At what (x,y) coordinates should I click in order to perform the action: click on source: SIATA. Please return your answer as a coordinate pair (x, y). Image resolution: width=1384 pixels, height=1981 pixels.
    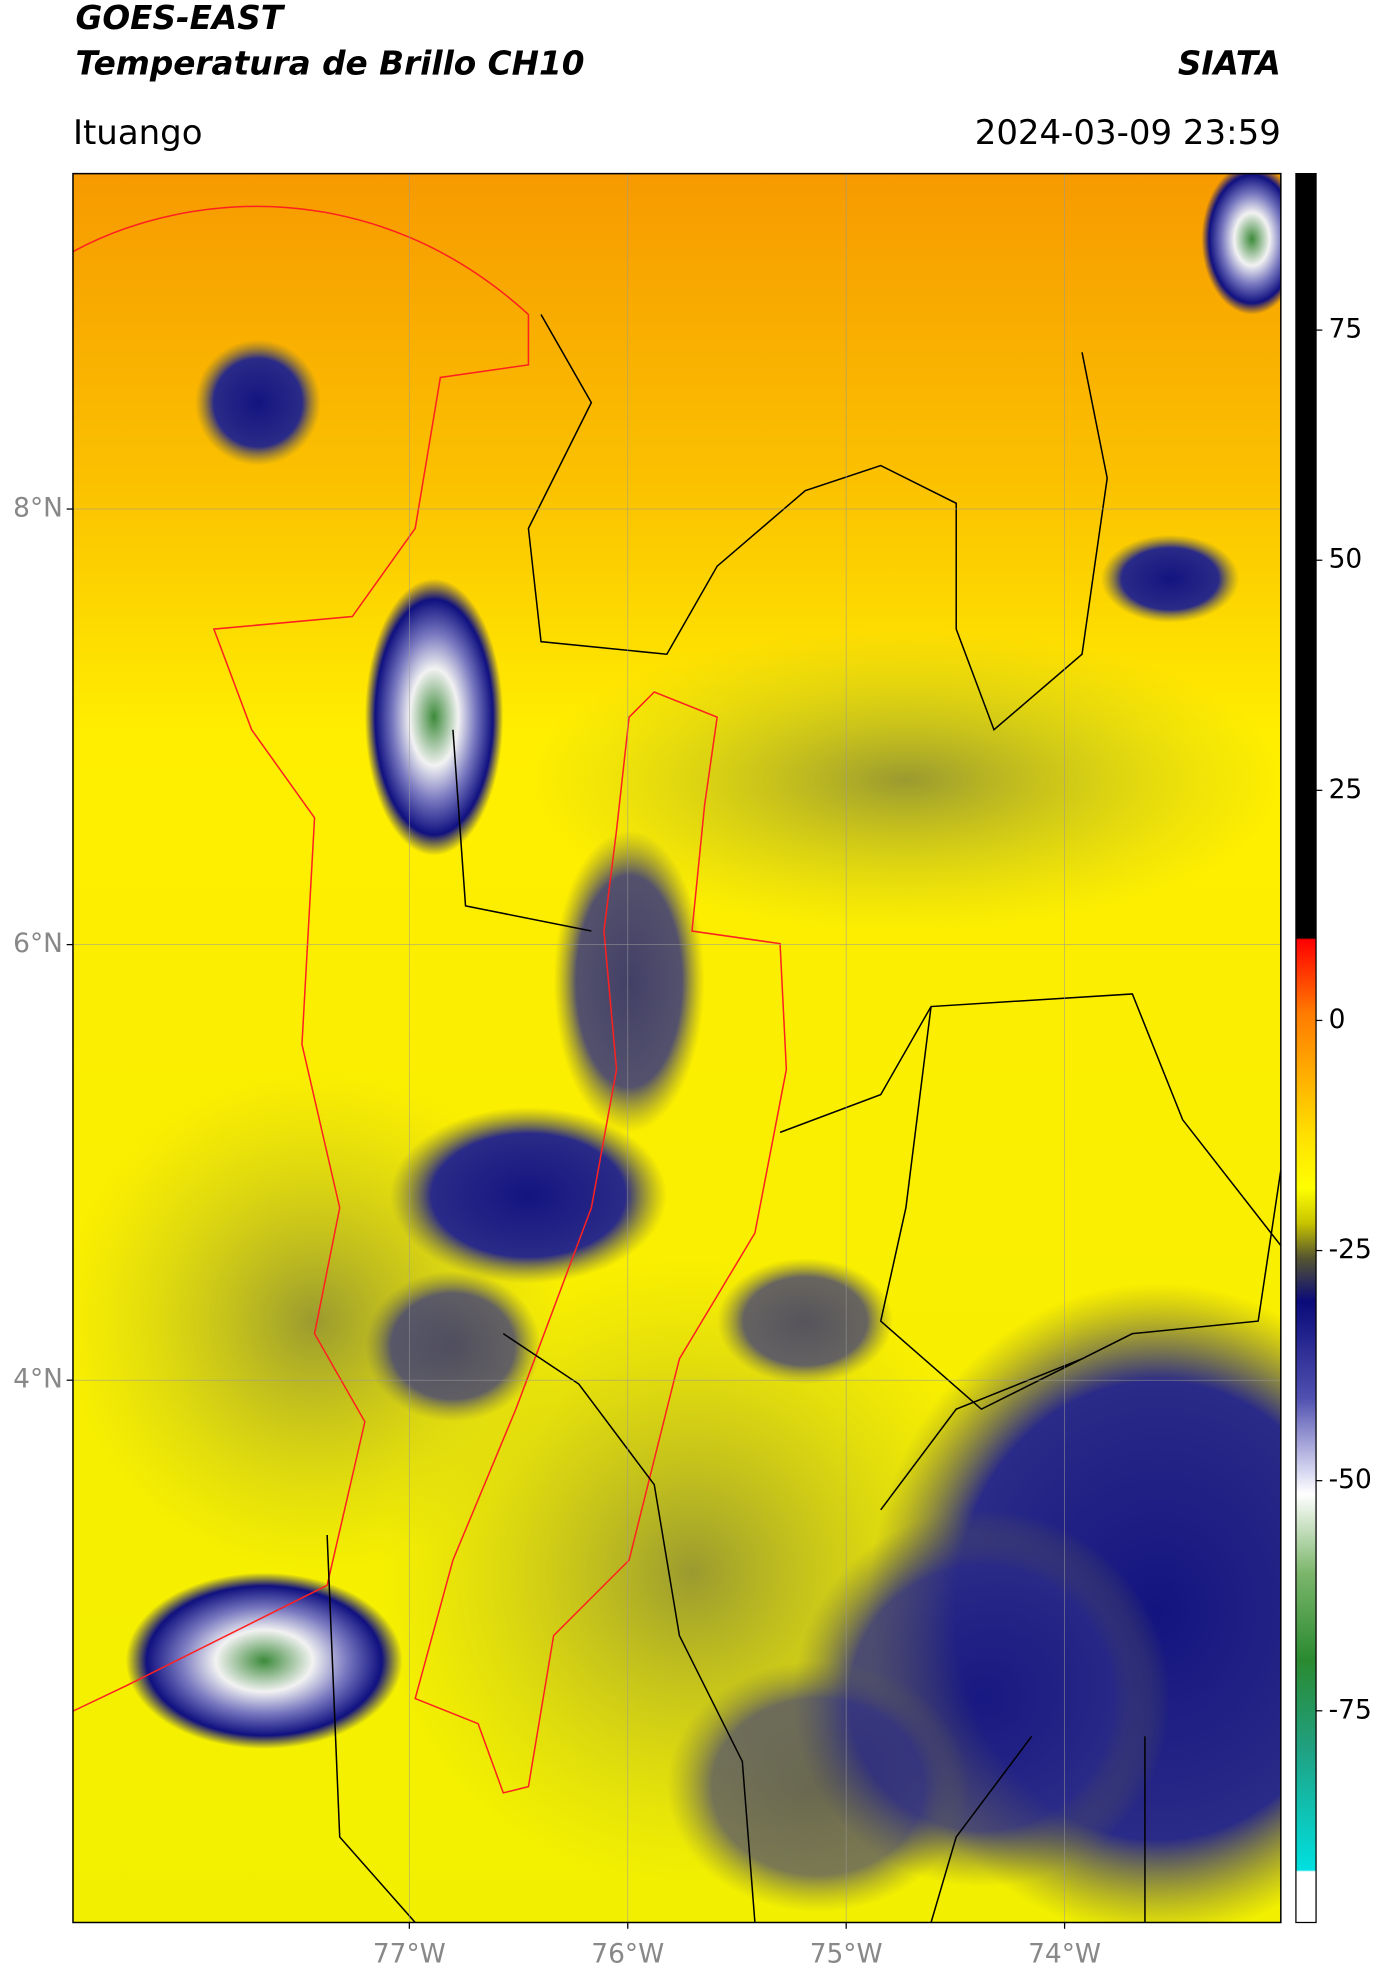
    Looking at the image, I should click on (1229, 63).